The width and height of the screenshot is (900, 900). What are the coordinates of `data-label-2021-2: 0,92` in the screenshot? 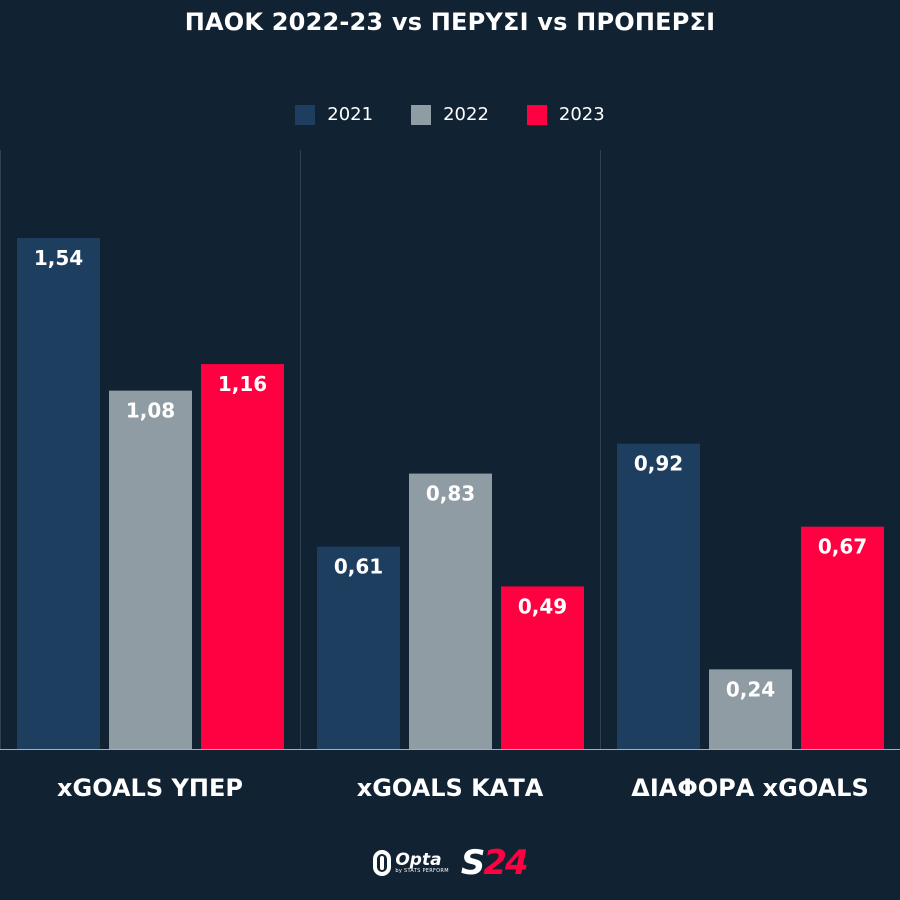 It's located at (658, 464).